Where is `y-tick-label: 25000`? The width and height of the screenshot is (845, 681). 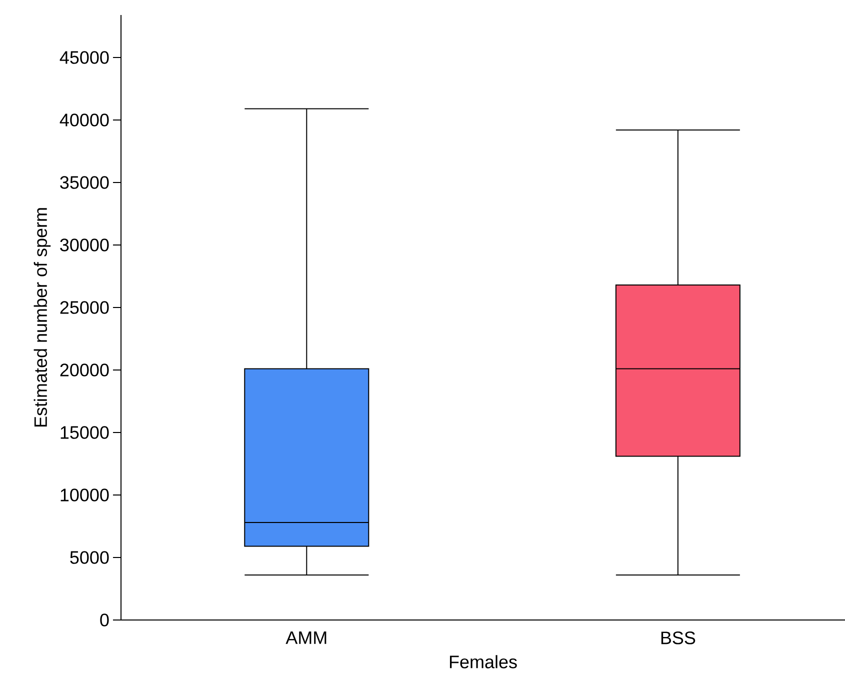
y-tick-label: 25000 is located at coordinates (84, 307).